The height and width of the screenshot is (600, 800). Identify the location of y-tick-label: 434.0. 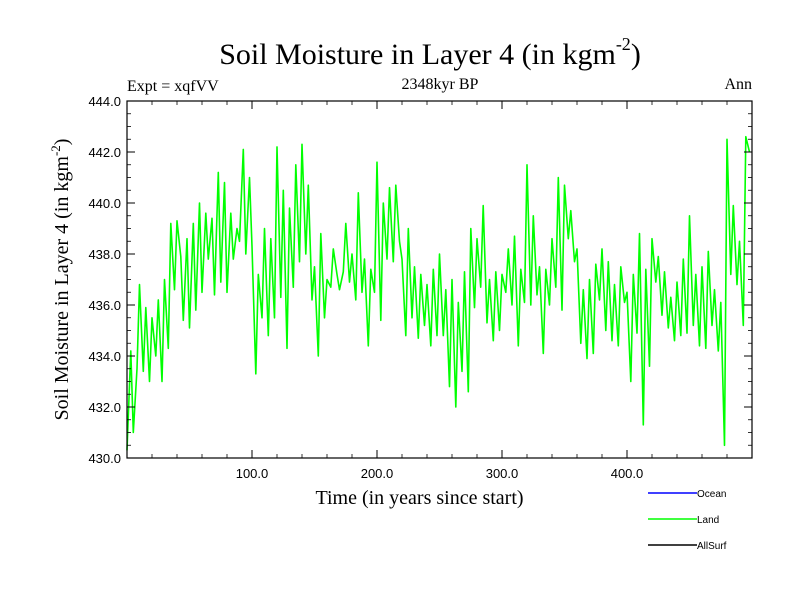
(104, 356).